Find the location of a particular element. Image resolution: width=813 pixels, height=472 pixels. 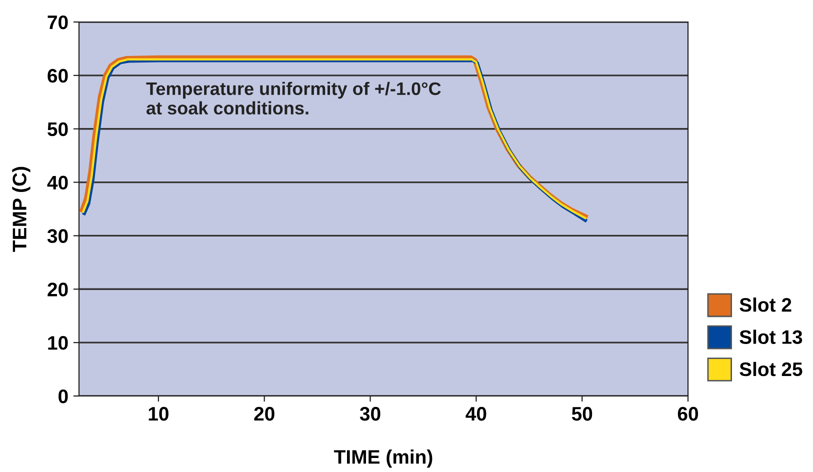

y-tick-label: 20 is located at coordinates (58, 289).